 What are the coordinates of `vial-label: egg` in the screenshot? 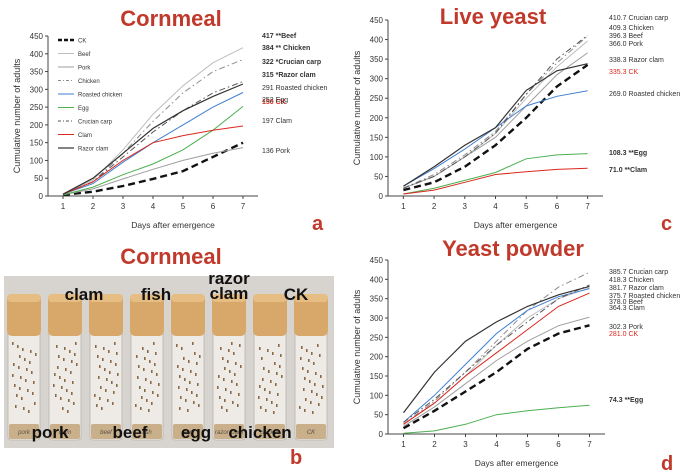 It's located at (188, 433).